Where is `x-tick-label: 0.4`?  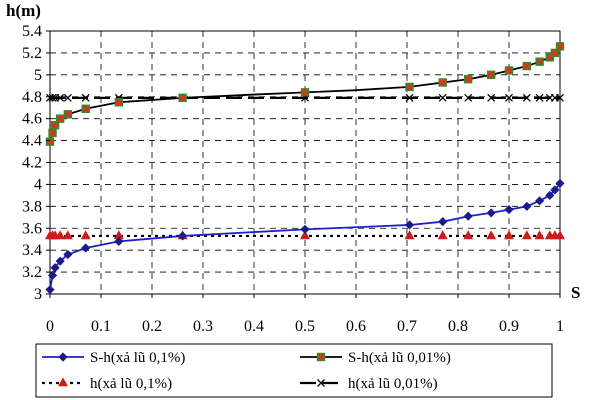 x-tick-label: 0.4 is located at coordinates (254, 326).